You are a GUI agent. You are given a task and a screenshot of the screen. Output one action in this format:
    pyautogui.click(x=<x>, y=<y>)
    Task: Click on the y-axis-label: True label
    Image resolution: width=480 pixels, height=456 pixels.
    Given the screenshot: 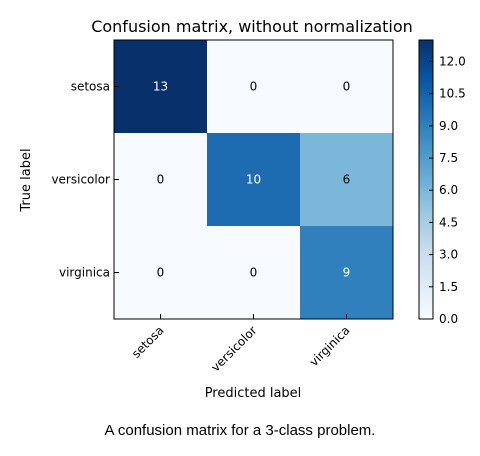 What is the action you would take?
    pyautogui.click(x=26, y=180)
    